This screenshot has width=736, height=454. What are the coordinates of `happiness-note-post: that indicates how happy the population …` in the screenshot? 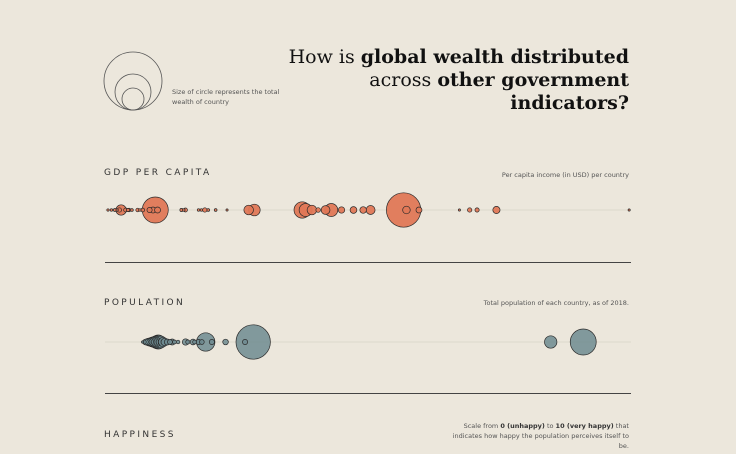 It's located at (540, 436).